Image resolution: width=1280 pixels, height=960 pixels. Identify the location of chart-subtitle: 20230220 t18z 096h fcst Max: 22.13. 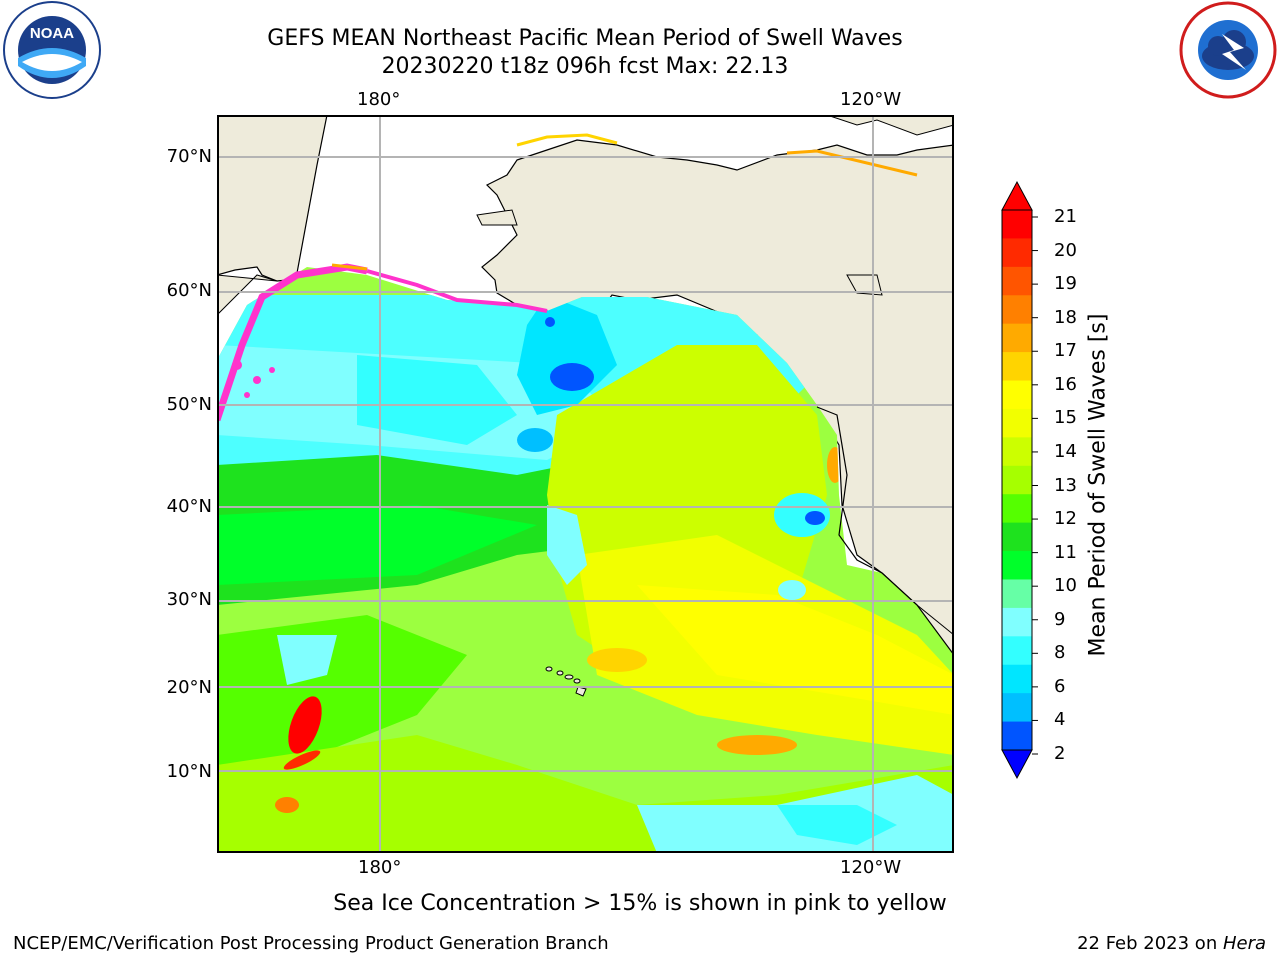
(585, 66).